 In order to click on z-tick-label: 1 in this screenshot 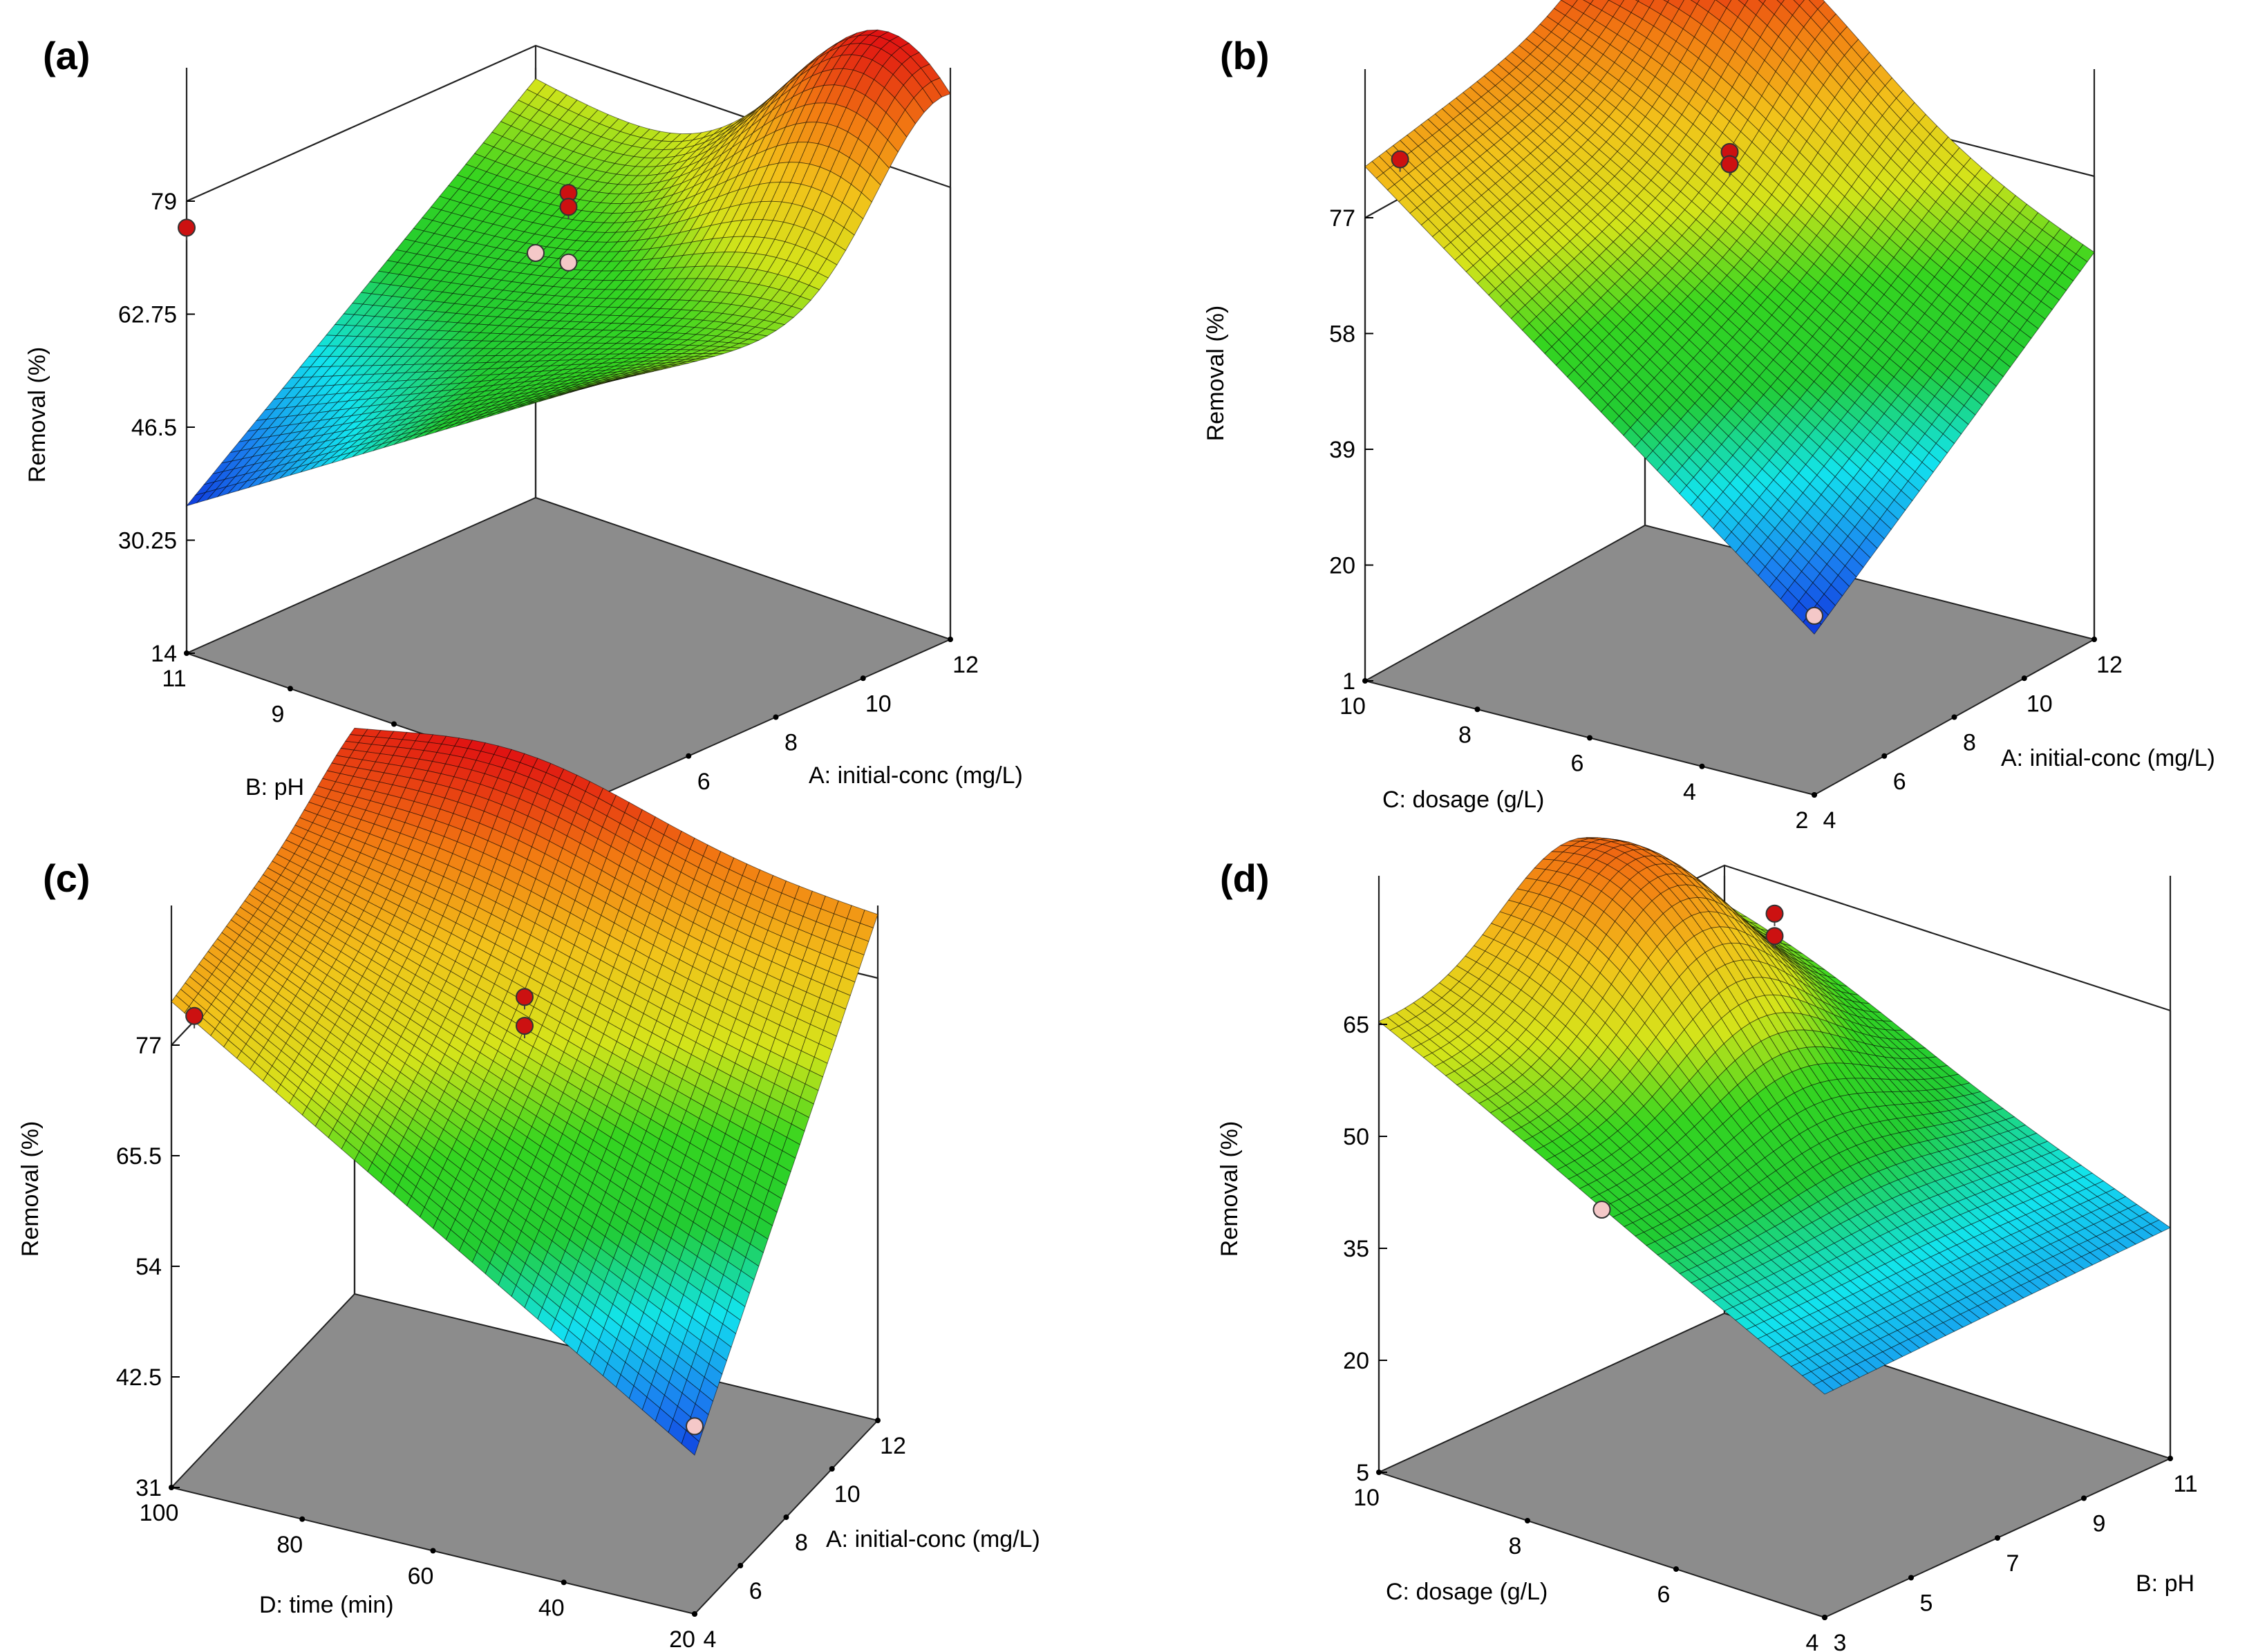, I will do `click(1348, 681)`.